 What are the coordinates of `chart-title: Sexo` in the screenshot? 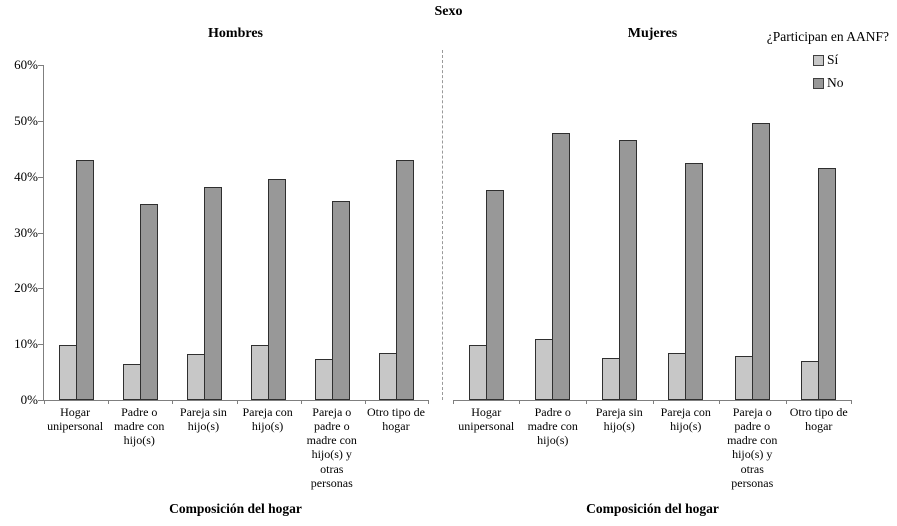 It's located at (448, 11).